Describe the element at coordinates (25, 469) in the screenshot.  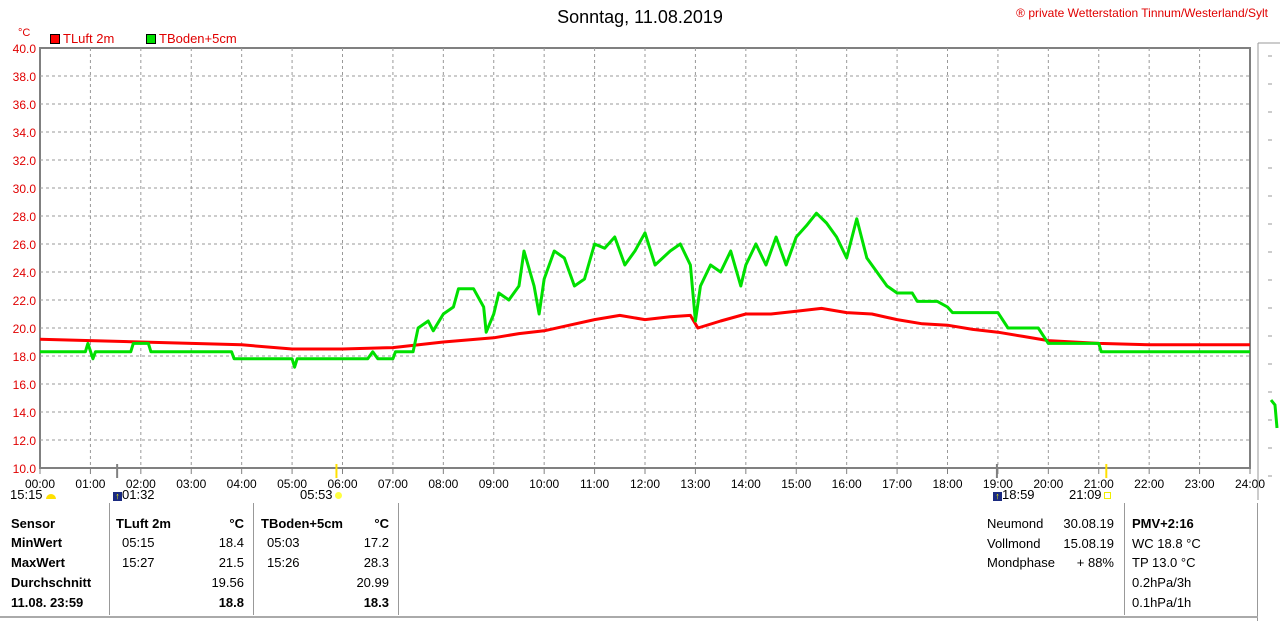
I see `y-tick-label: 10.0` at that location.